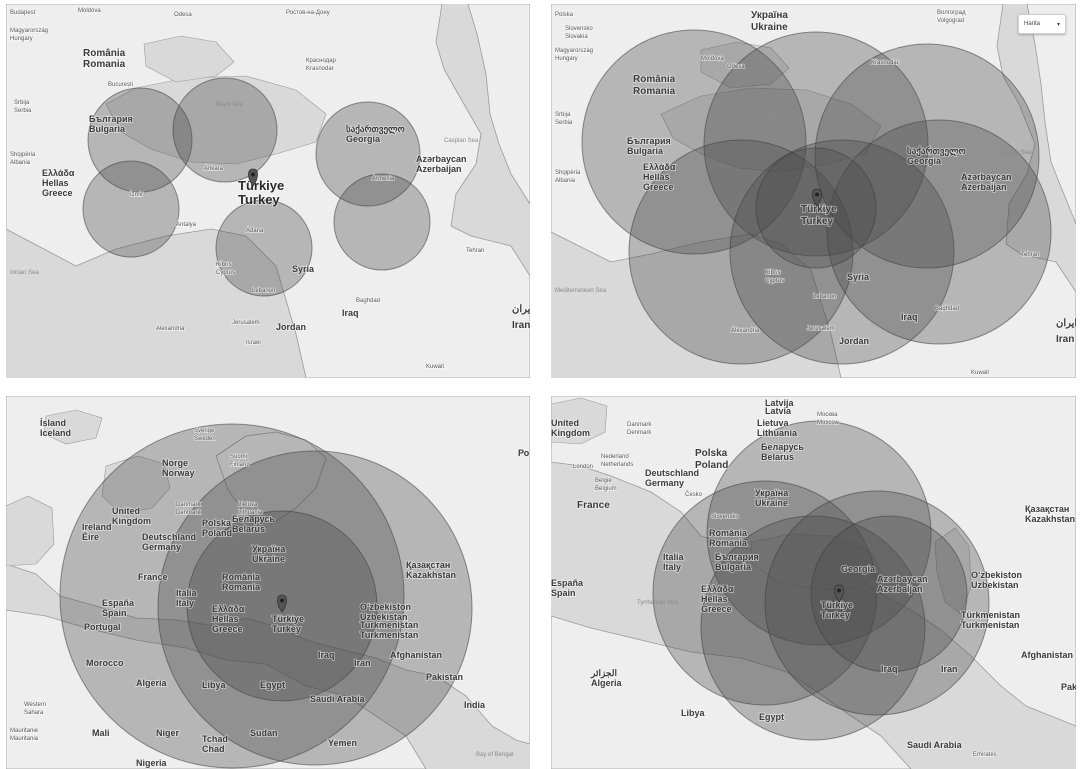 The image size is (1082, 769). I want to click on map-label: Suomi, so click(238, 457).